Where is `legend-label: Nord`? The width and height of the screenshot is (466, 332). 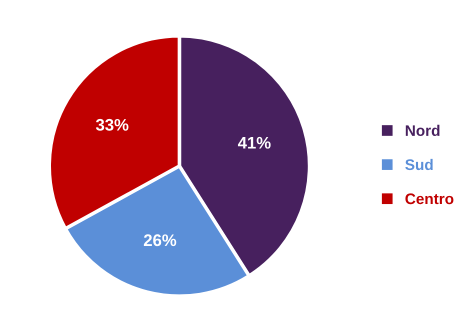 legend-label: Nord is located at coordinates (423, 130).